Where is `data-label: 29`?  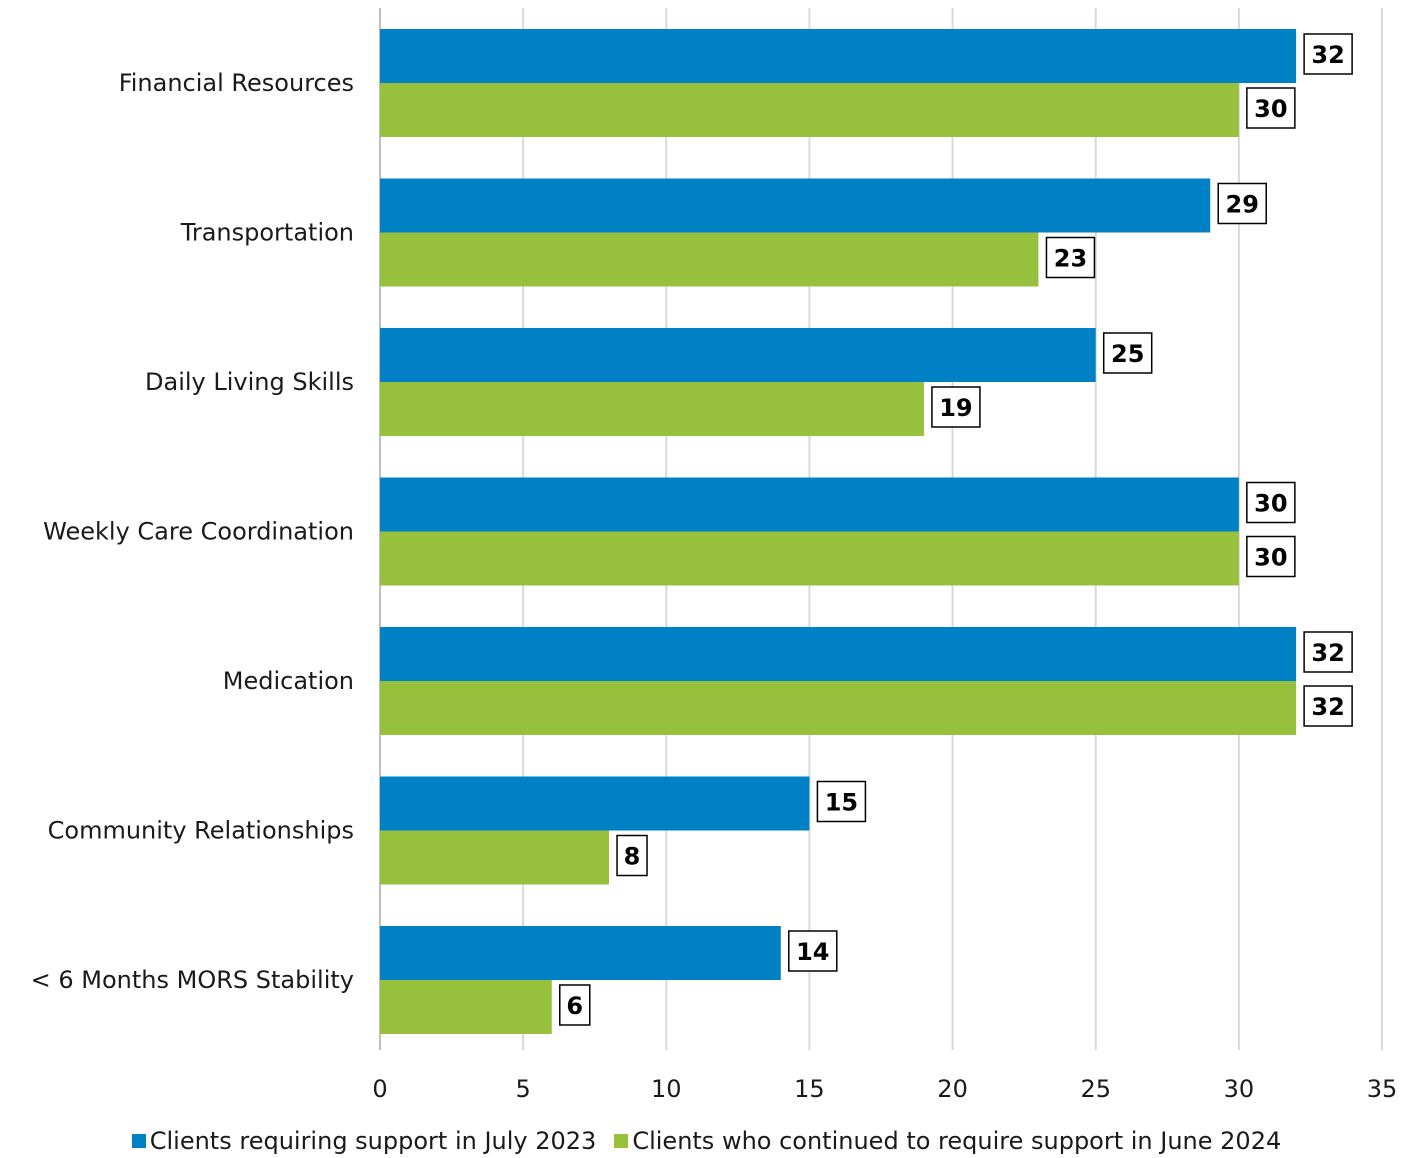 data-label: 29 is located at coordinates (1242, 205).